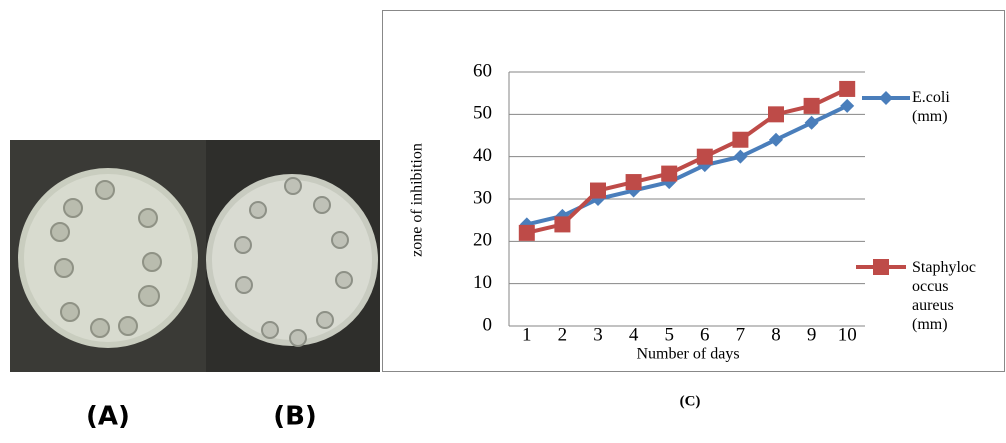  I want to click on plate-photo-b, so click(293, 256).